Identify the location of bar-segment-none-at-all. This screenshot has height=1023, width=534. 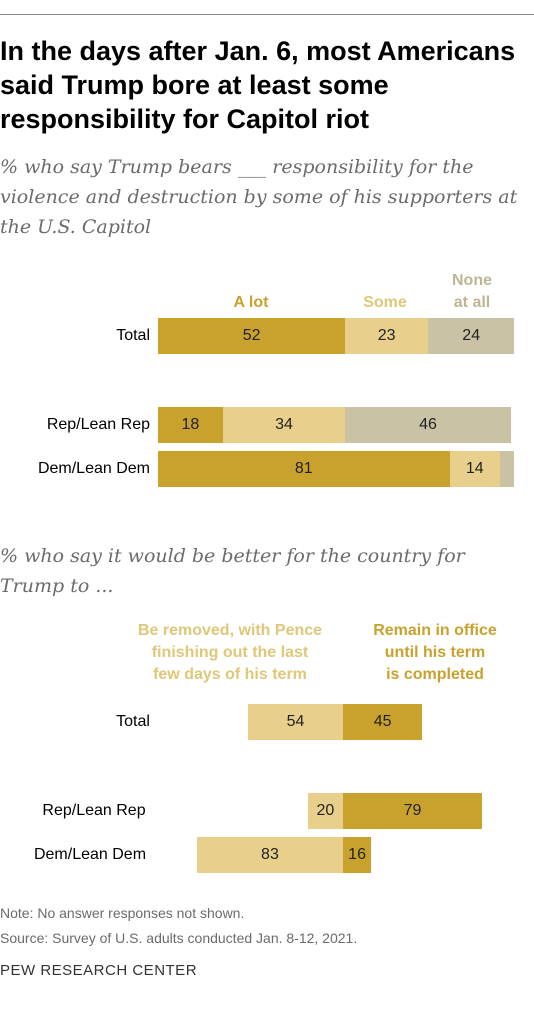
(507, 469).